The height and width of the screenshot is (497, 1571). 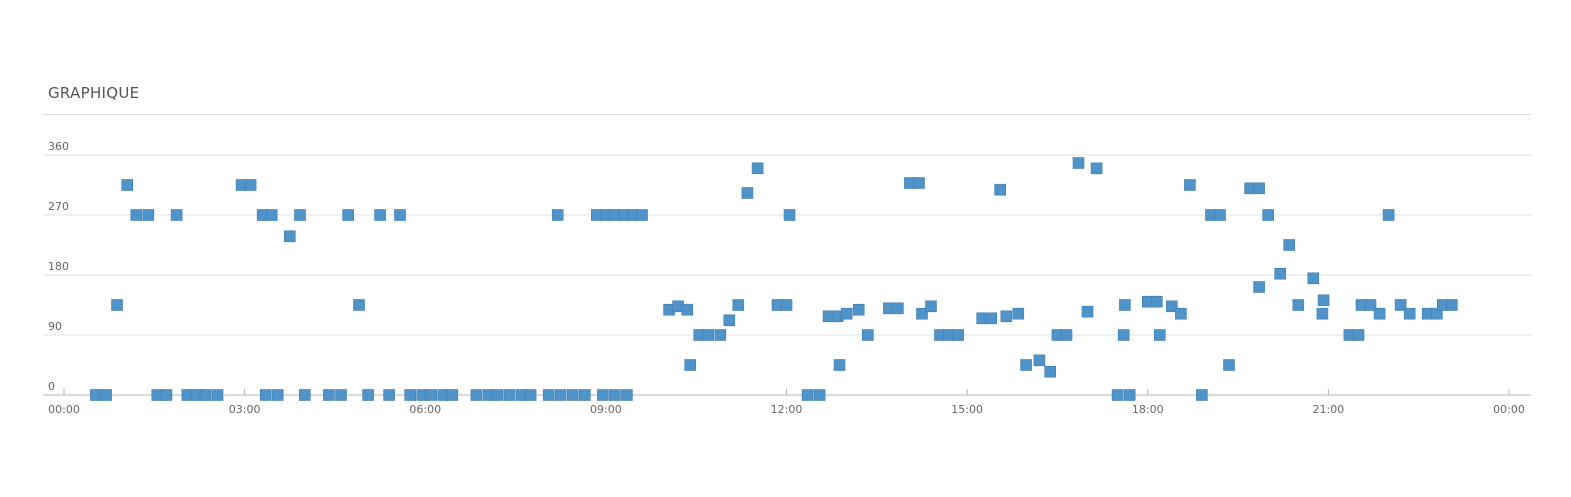 I want to click on y-tick-label: 360, so click(x=58, y=146).